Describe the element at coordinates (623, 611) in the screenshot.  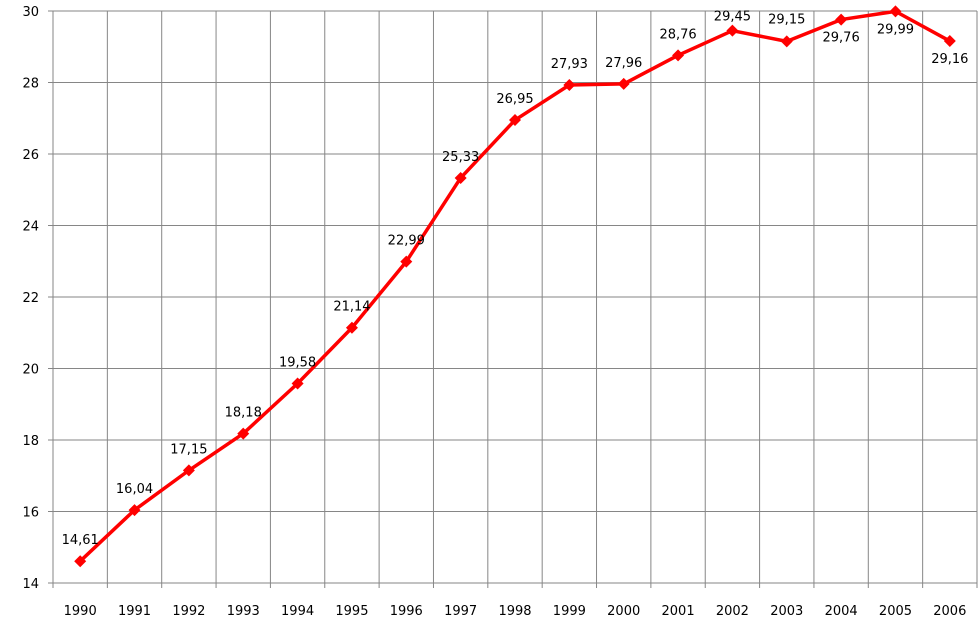
I see `x-tick-label: 2000` at that location.